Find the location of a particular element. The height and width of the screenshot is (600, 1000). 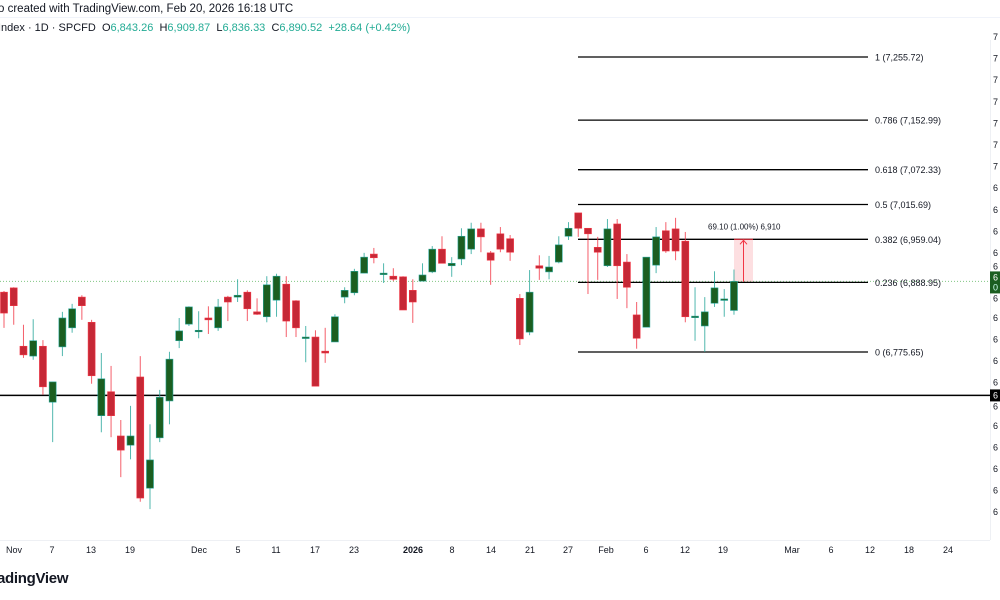

measure-label: 69.10 (1.00%) 6,910 is located at coordinates (744, 226).